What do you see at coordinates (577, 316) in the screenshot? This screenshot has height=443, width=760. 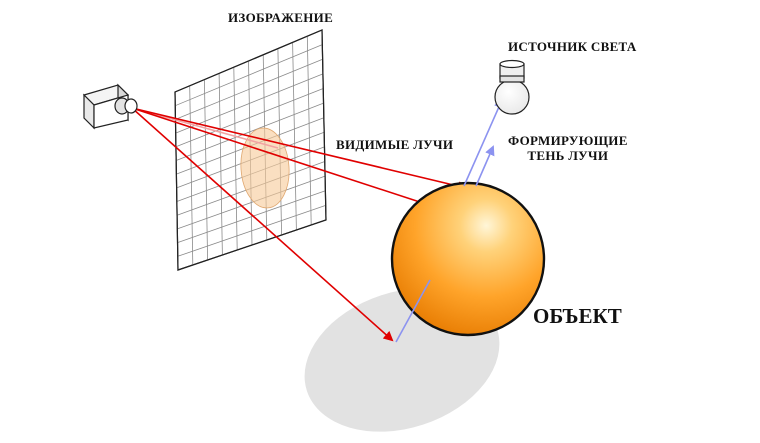 I see `object-label: ОБЪЕКТ` at bounding box center [577, 316].